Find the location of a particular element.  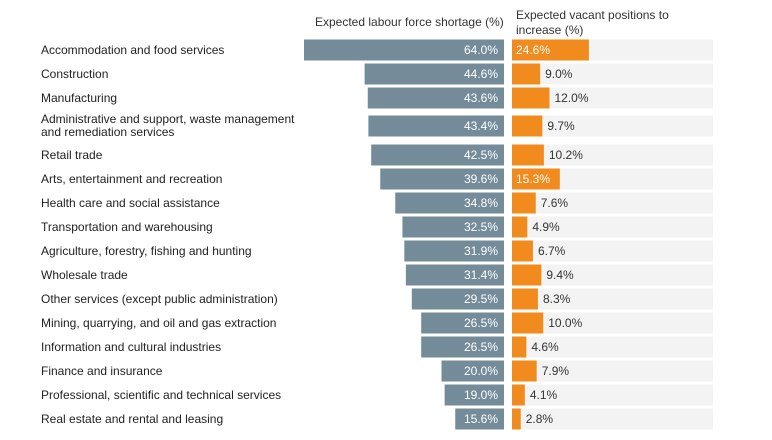

category-label: Finance and insurance is located at coordinates (102, 370).